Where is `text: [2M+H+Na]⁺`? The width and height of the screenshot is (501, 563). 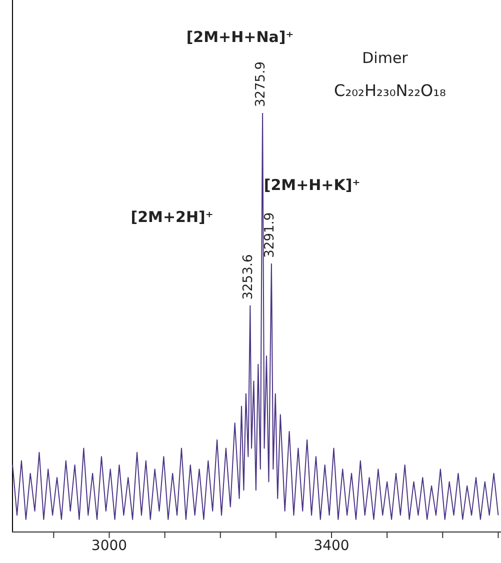 text: [2M+H+Na]⁺ is located at coordinates (240, 37).